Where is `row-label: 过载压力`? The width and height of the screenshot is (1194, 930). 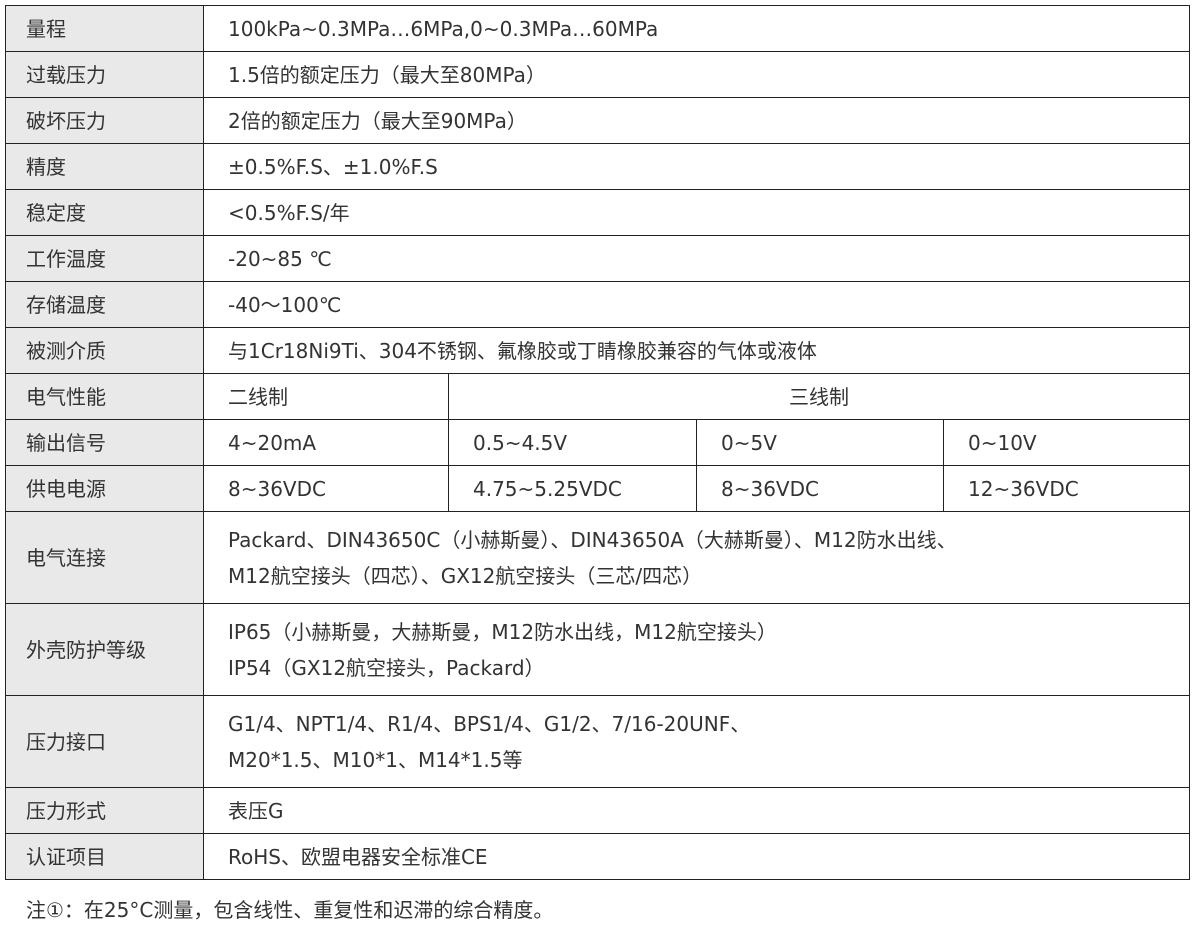 row-label: 过载压力 is located at coordinates (104, 74).